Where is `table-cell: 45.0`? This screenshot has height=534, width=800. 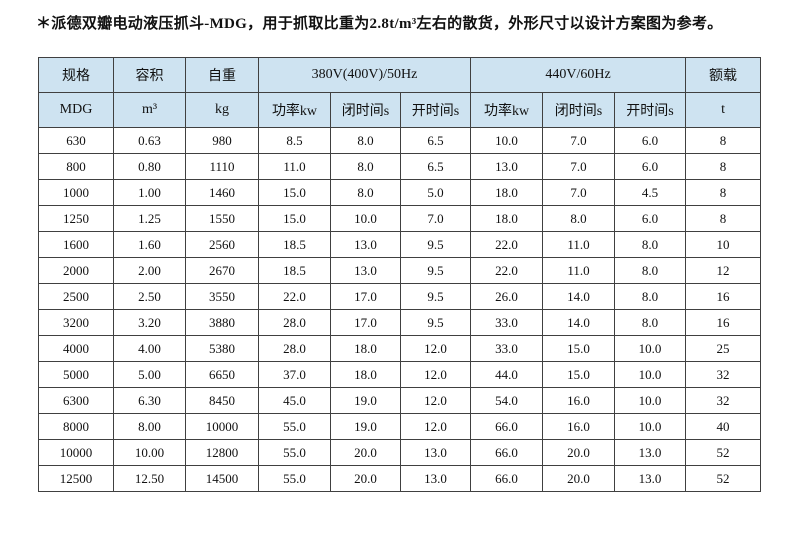 table-cell: 45.0 is located at coordinates (294, 400).